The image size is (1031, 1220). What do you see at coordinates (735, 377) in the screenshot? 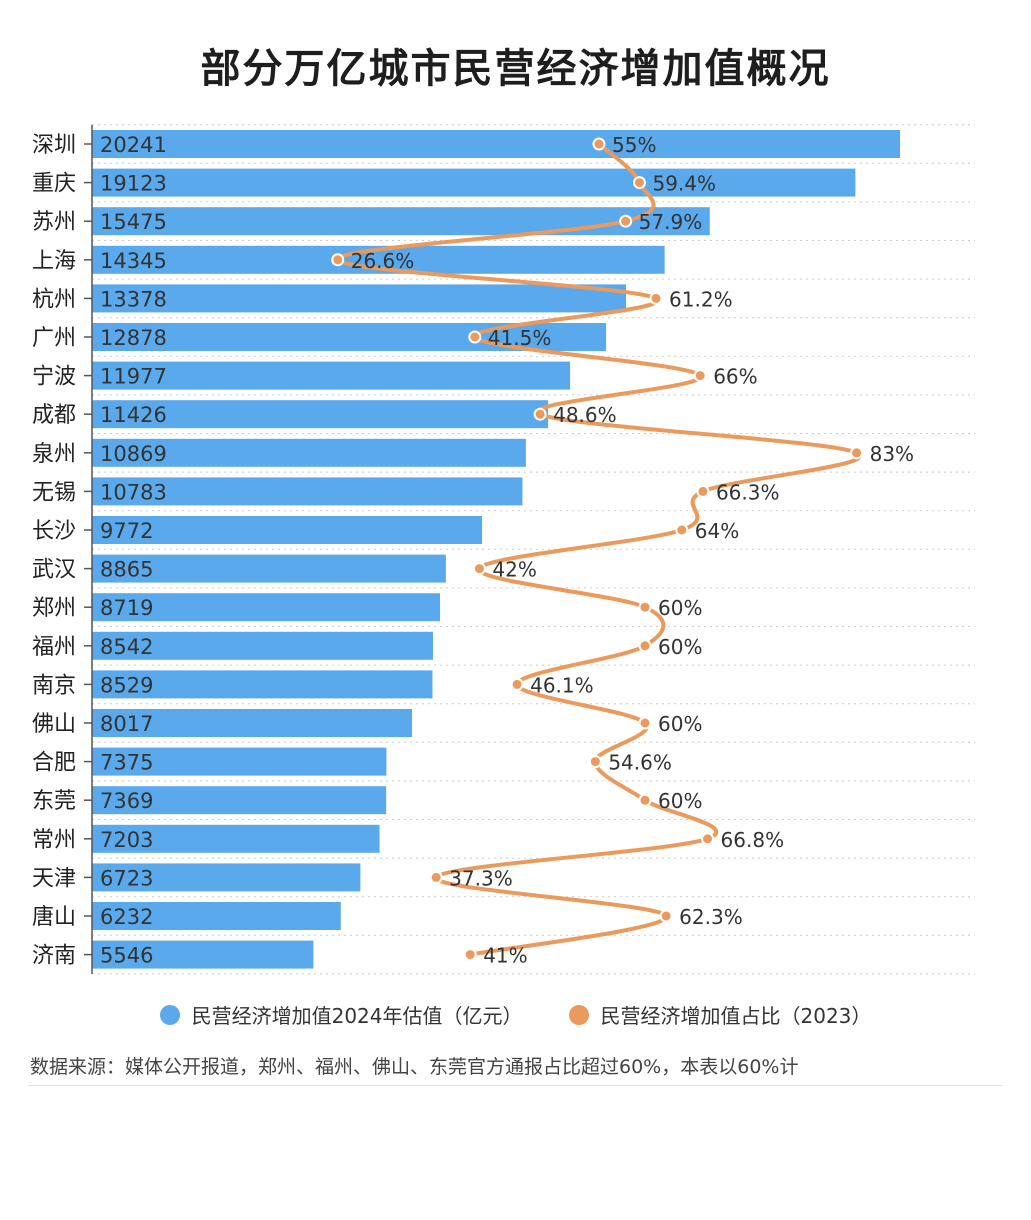
I see `line-point-label: 66%` at bounding box center [735, 377].